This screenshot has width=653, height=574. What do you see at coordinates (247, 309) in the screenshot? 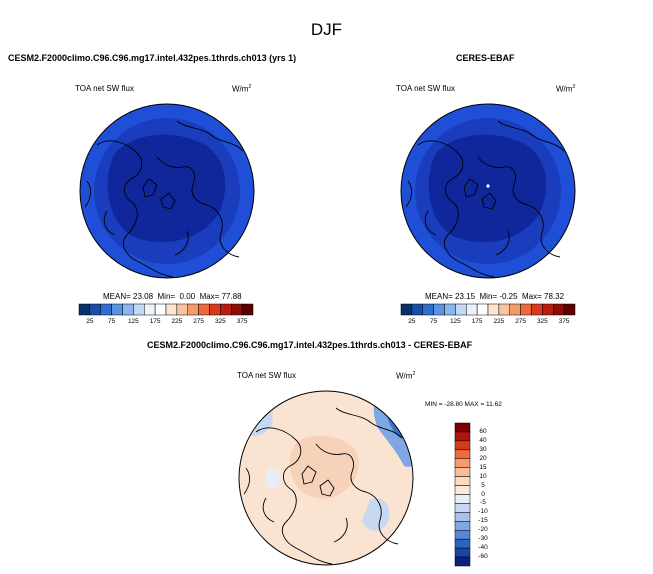
I see `panel1-colorbar-swatch` at bounding box center [247, 309].